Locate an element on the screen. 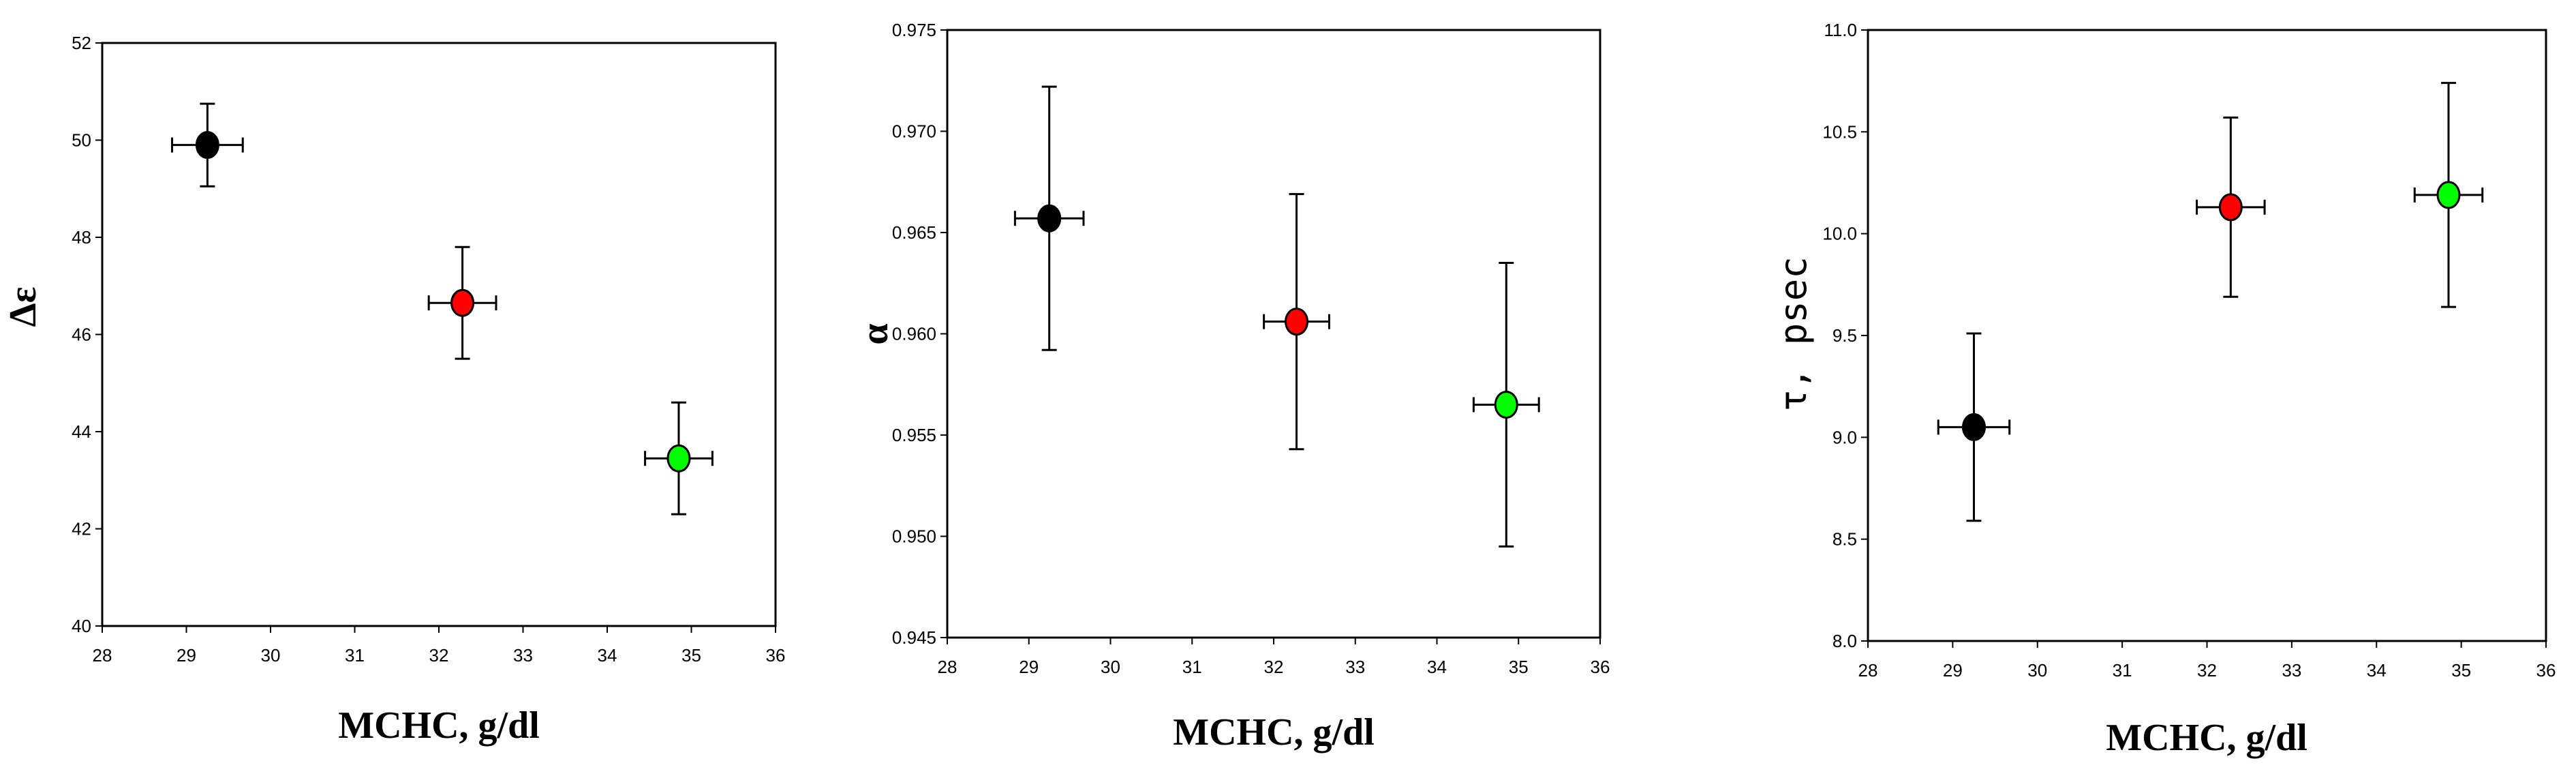 The image size is (2576, 776). y-axis-label: τ, psec is located at coordinates (1793, 334).